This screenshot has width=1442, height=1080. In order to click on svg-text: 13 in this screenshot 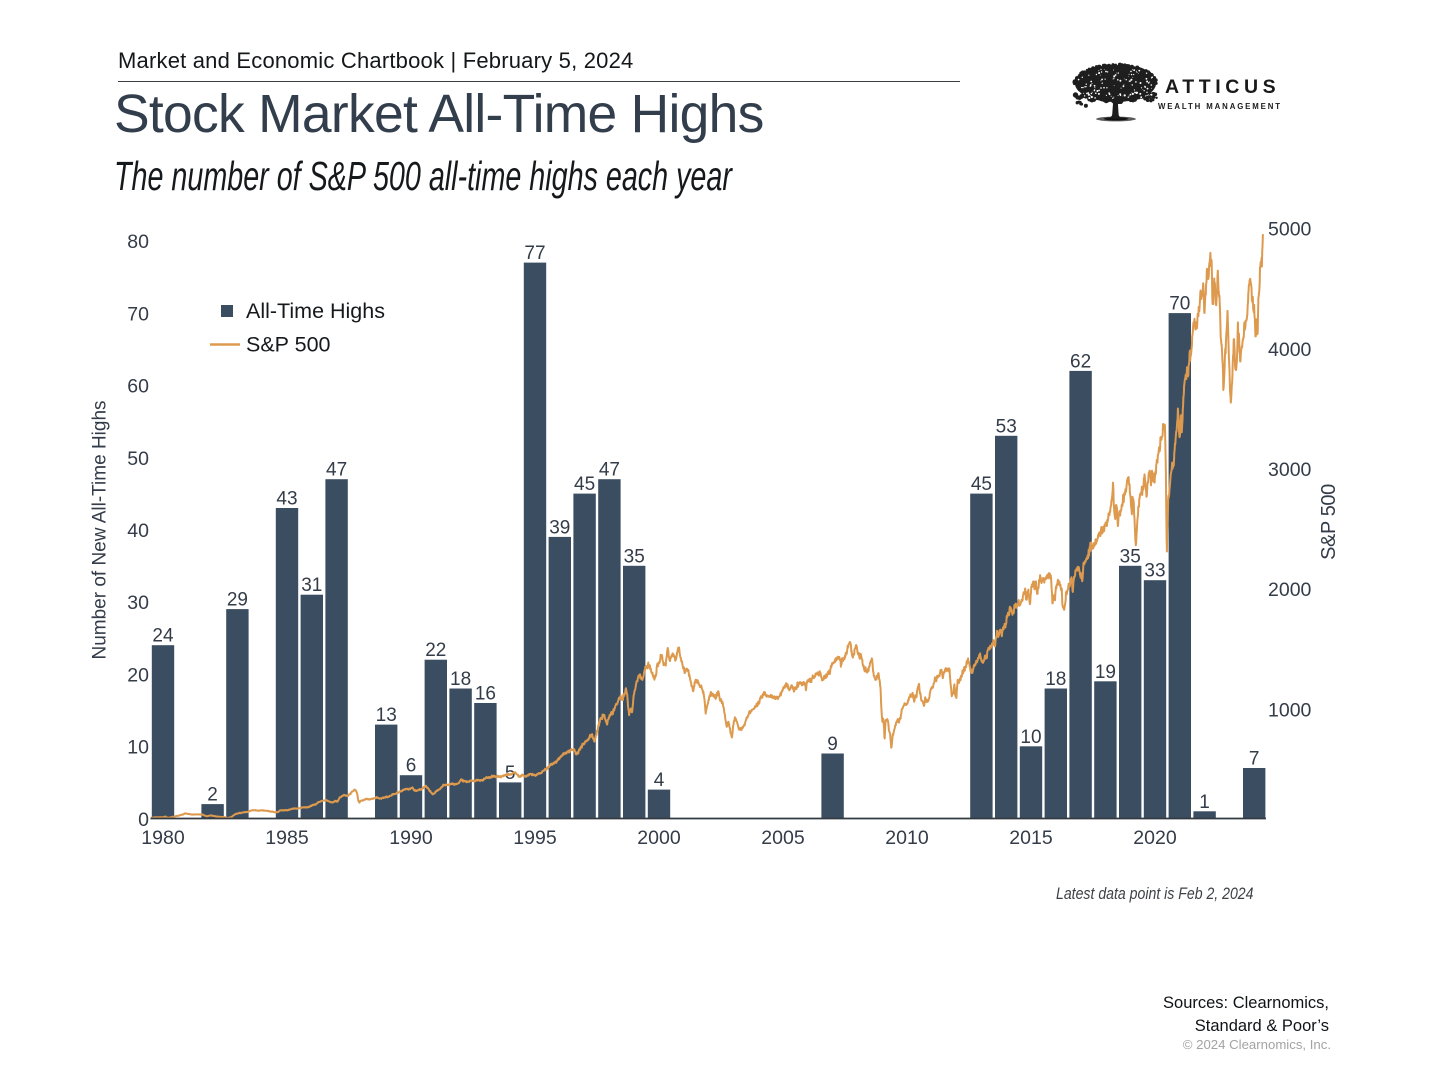, I will do `click(386, 715)`.